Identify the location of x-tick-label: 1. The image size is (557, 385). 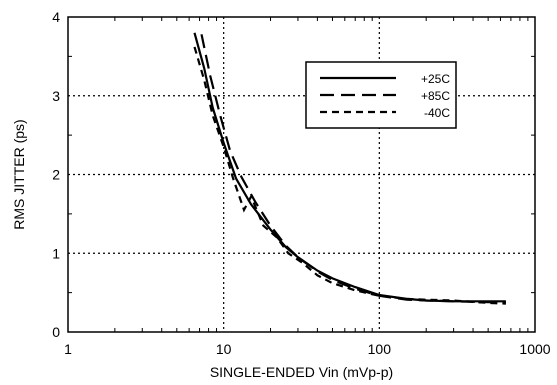
(68, 349).